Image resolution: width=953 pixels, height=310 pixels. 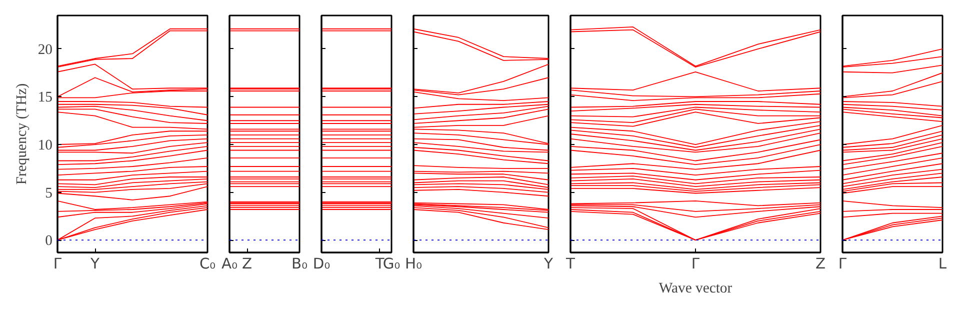 I want to click on y-tick-label: 5, so click(x=48, y=193).